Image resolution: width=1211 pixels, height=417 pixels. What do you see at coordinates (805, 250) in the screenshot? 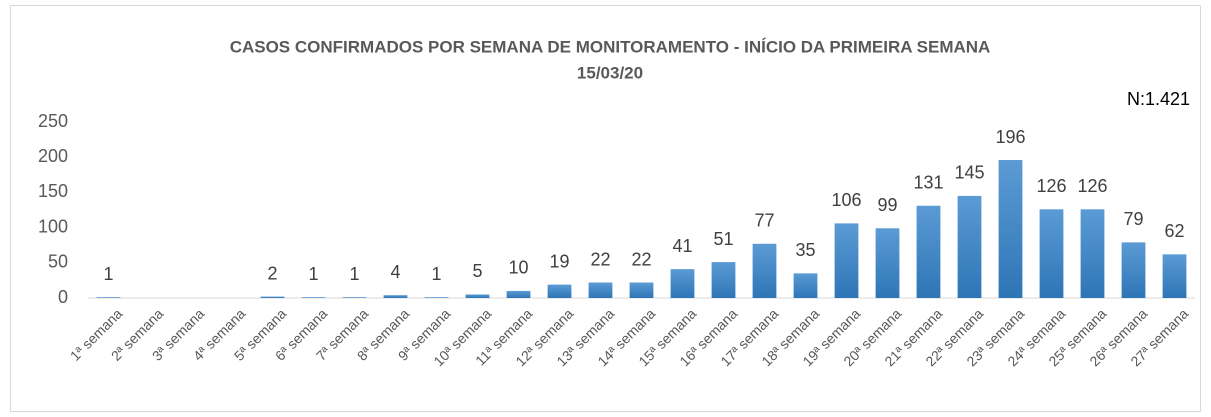
I see `data-label: 35` at bounding box center [805, 250].